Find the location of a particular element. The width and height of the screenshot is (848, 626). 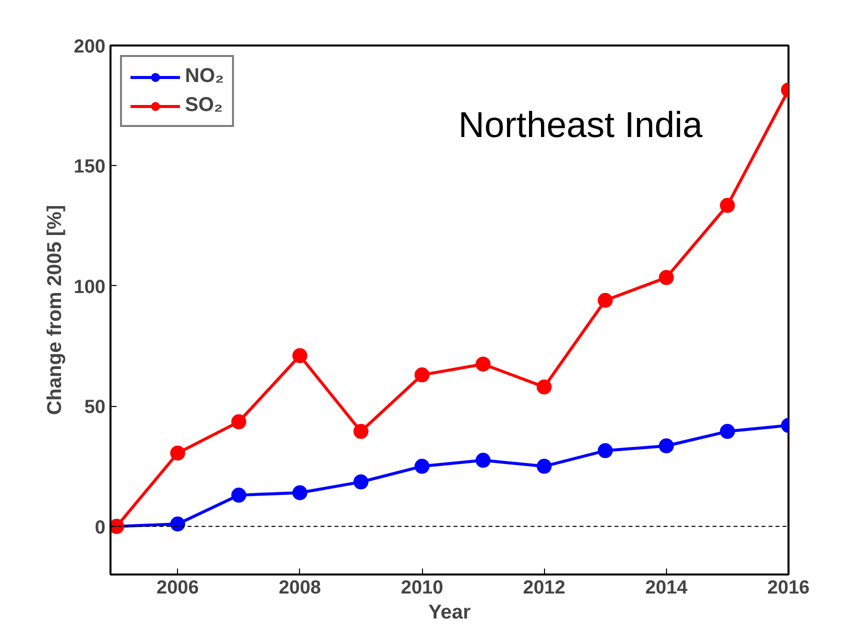

annotation: Northeast India is located at coordinates (581, 124).